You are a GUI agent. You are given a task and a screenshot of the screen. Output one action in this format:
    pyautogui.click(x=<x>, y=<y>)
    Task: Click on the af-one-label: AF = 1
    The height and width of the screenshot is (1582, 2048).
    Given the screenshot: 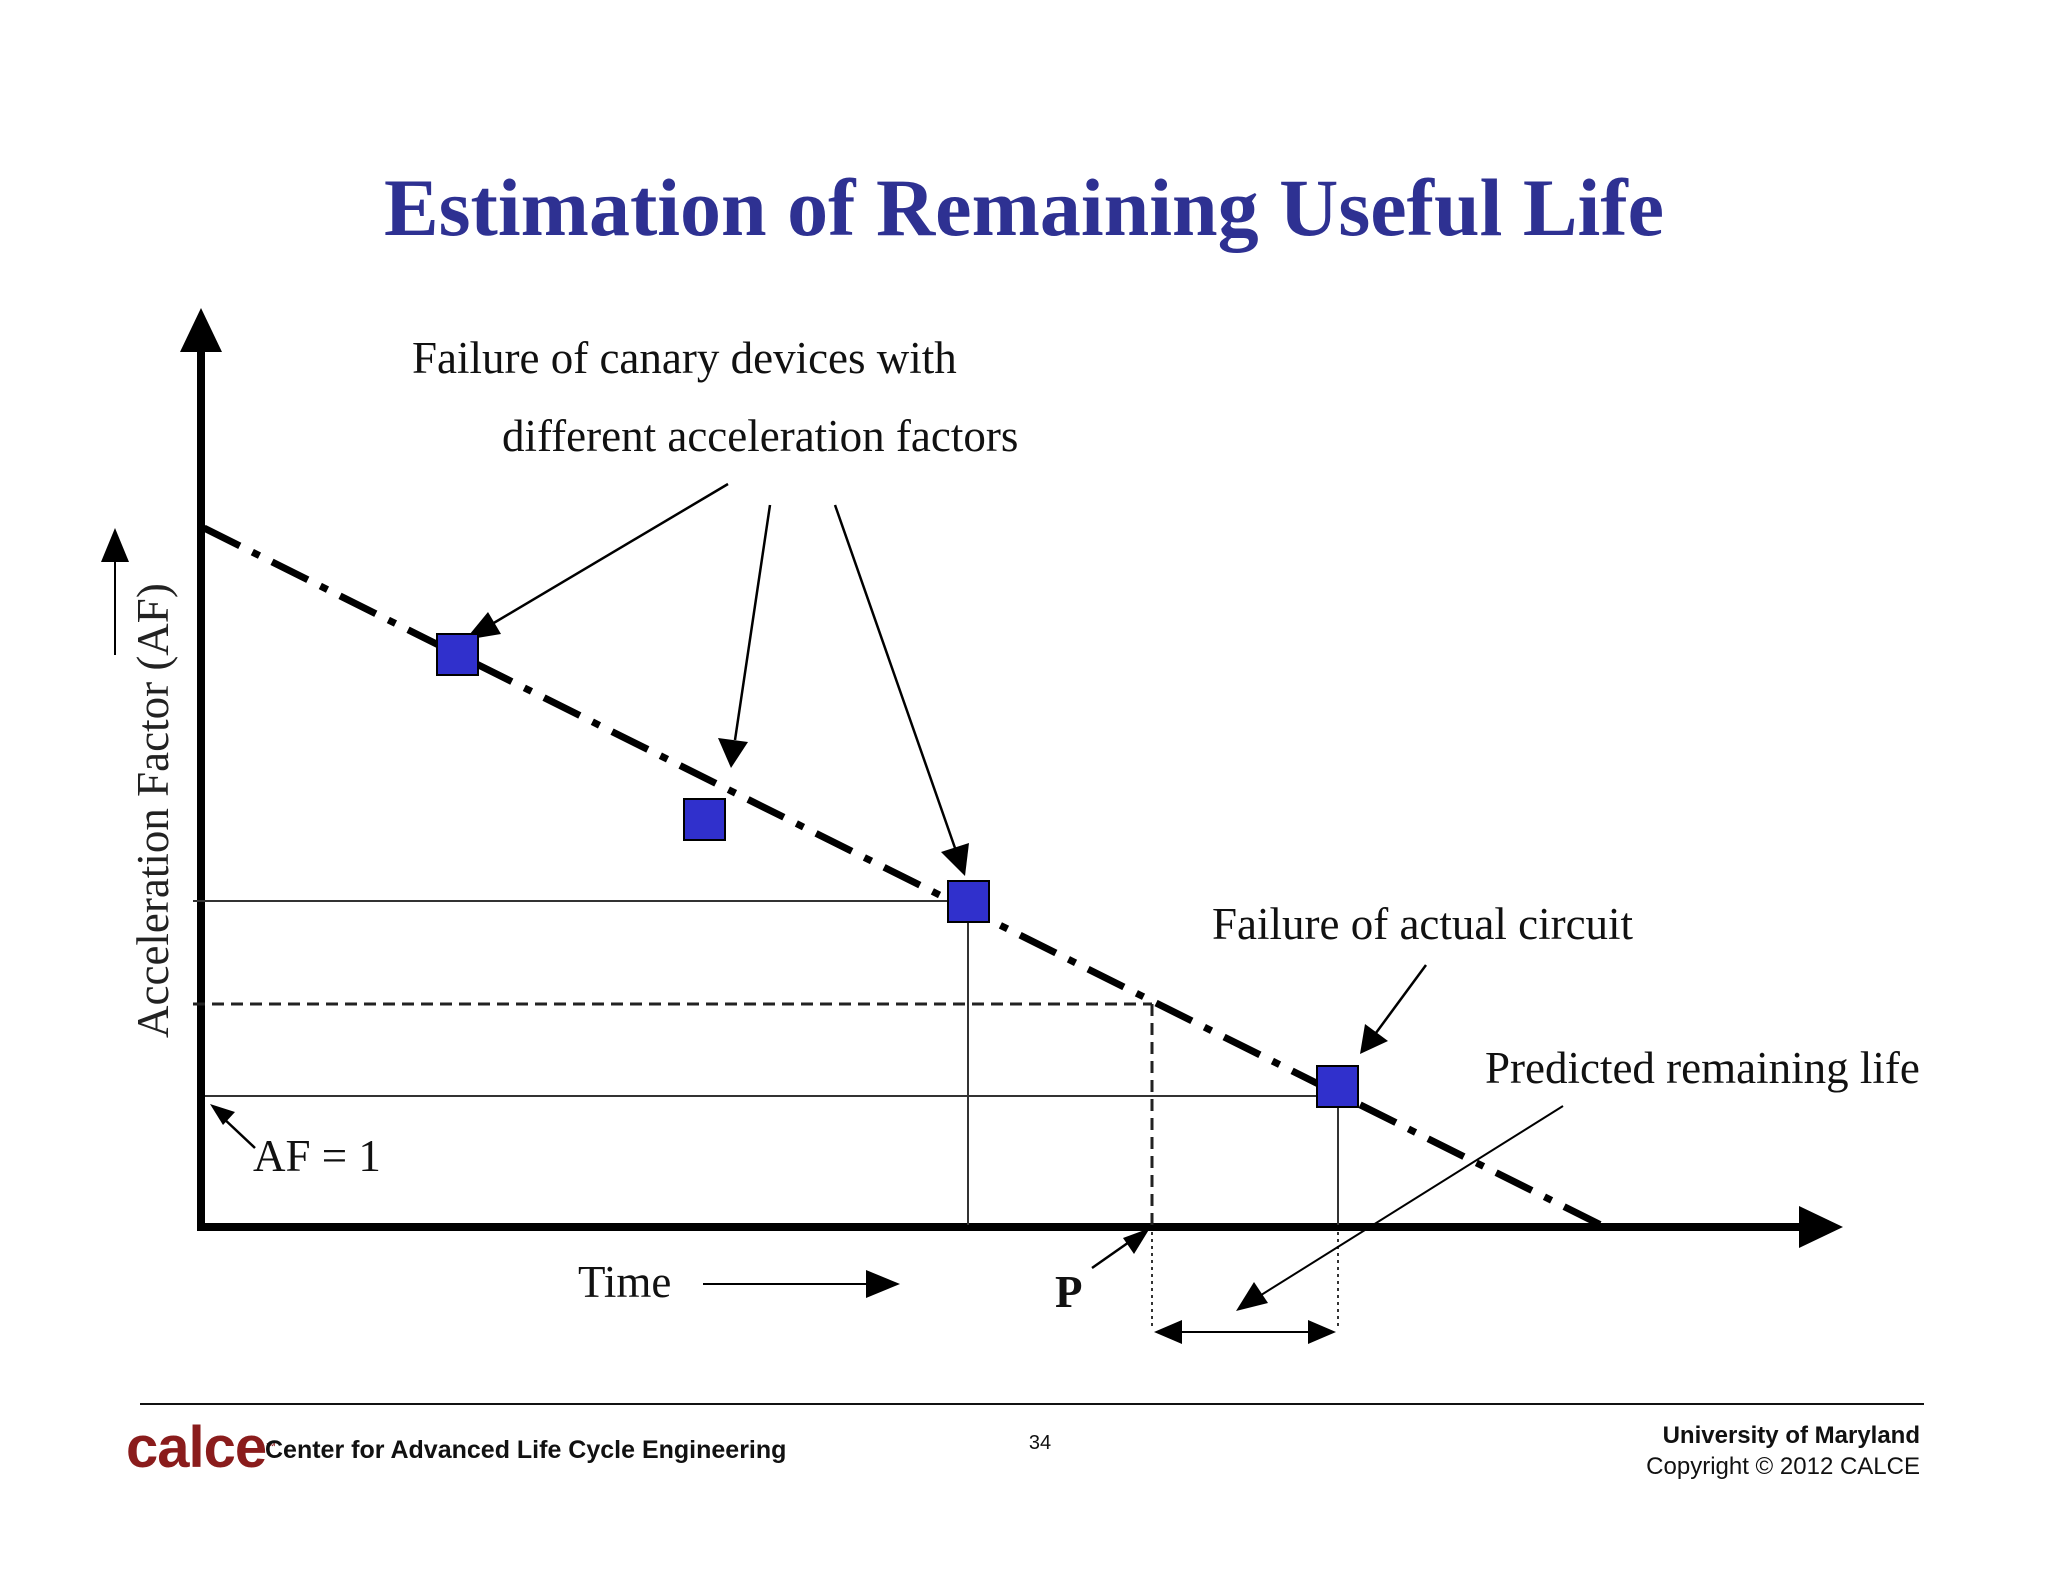 What is the action you would take?
    pyautogui.click(x=317, y=1156)
    